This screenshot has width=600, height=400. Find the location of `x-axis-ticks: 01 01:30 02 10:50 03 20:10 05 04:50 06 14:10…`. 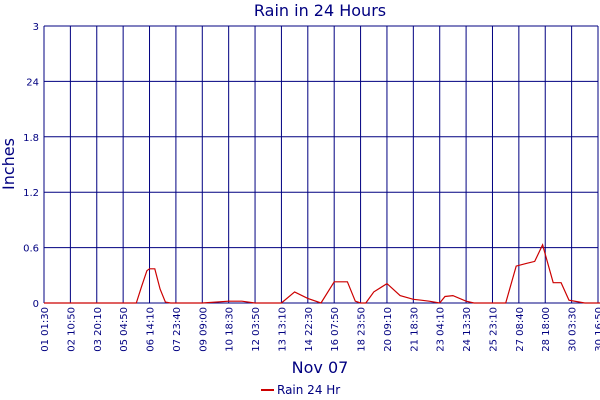

x-axis-ticks: 01 01:30 02 10:50 03 20:10 05 04:50 06 14:10… is located at coordinates (320, 329).